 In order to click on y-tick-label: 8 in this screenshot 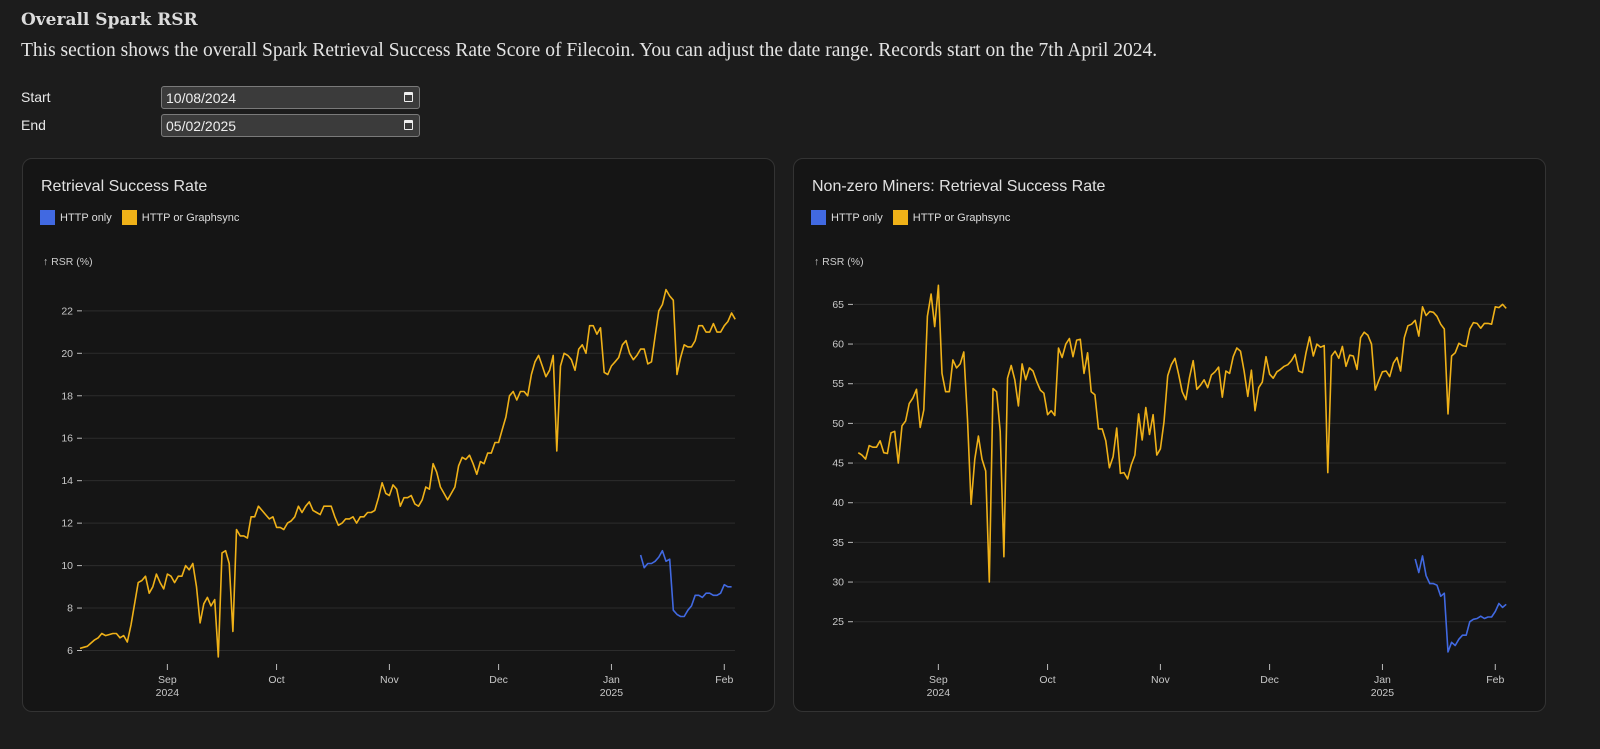, I will do `click(70, 609)`.